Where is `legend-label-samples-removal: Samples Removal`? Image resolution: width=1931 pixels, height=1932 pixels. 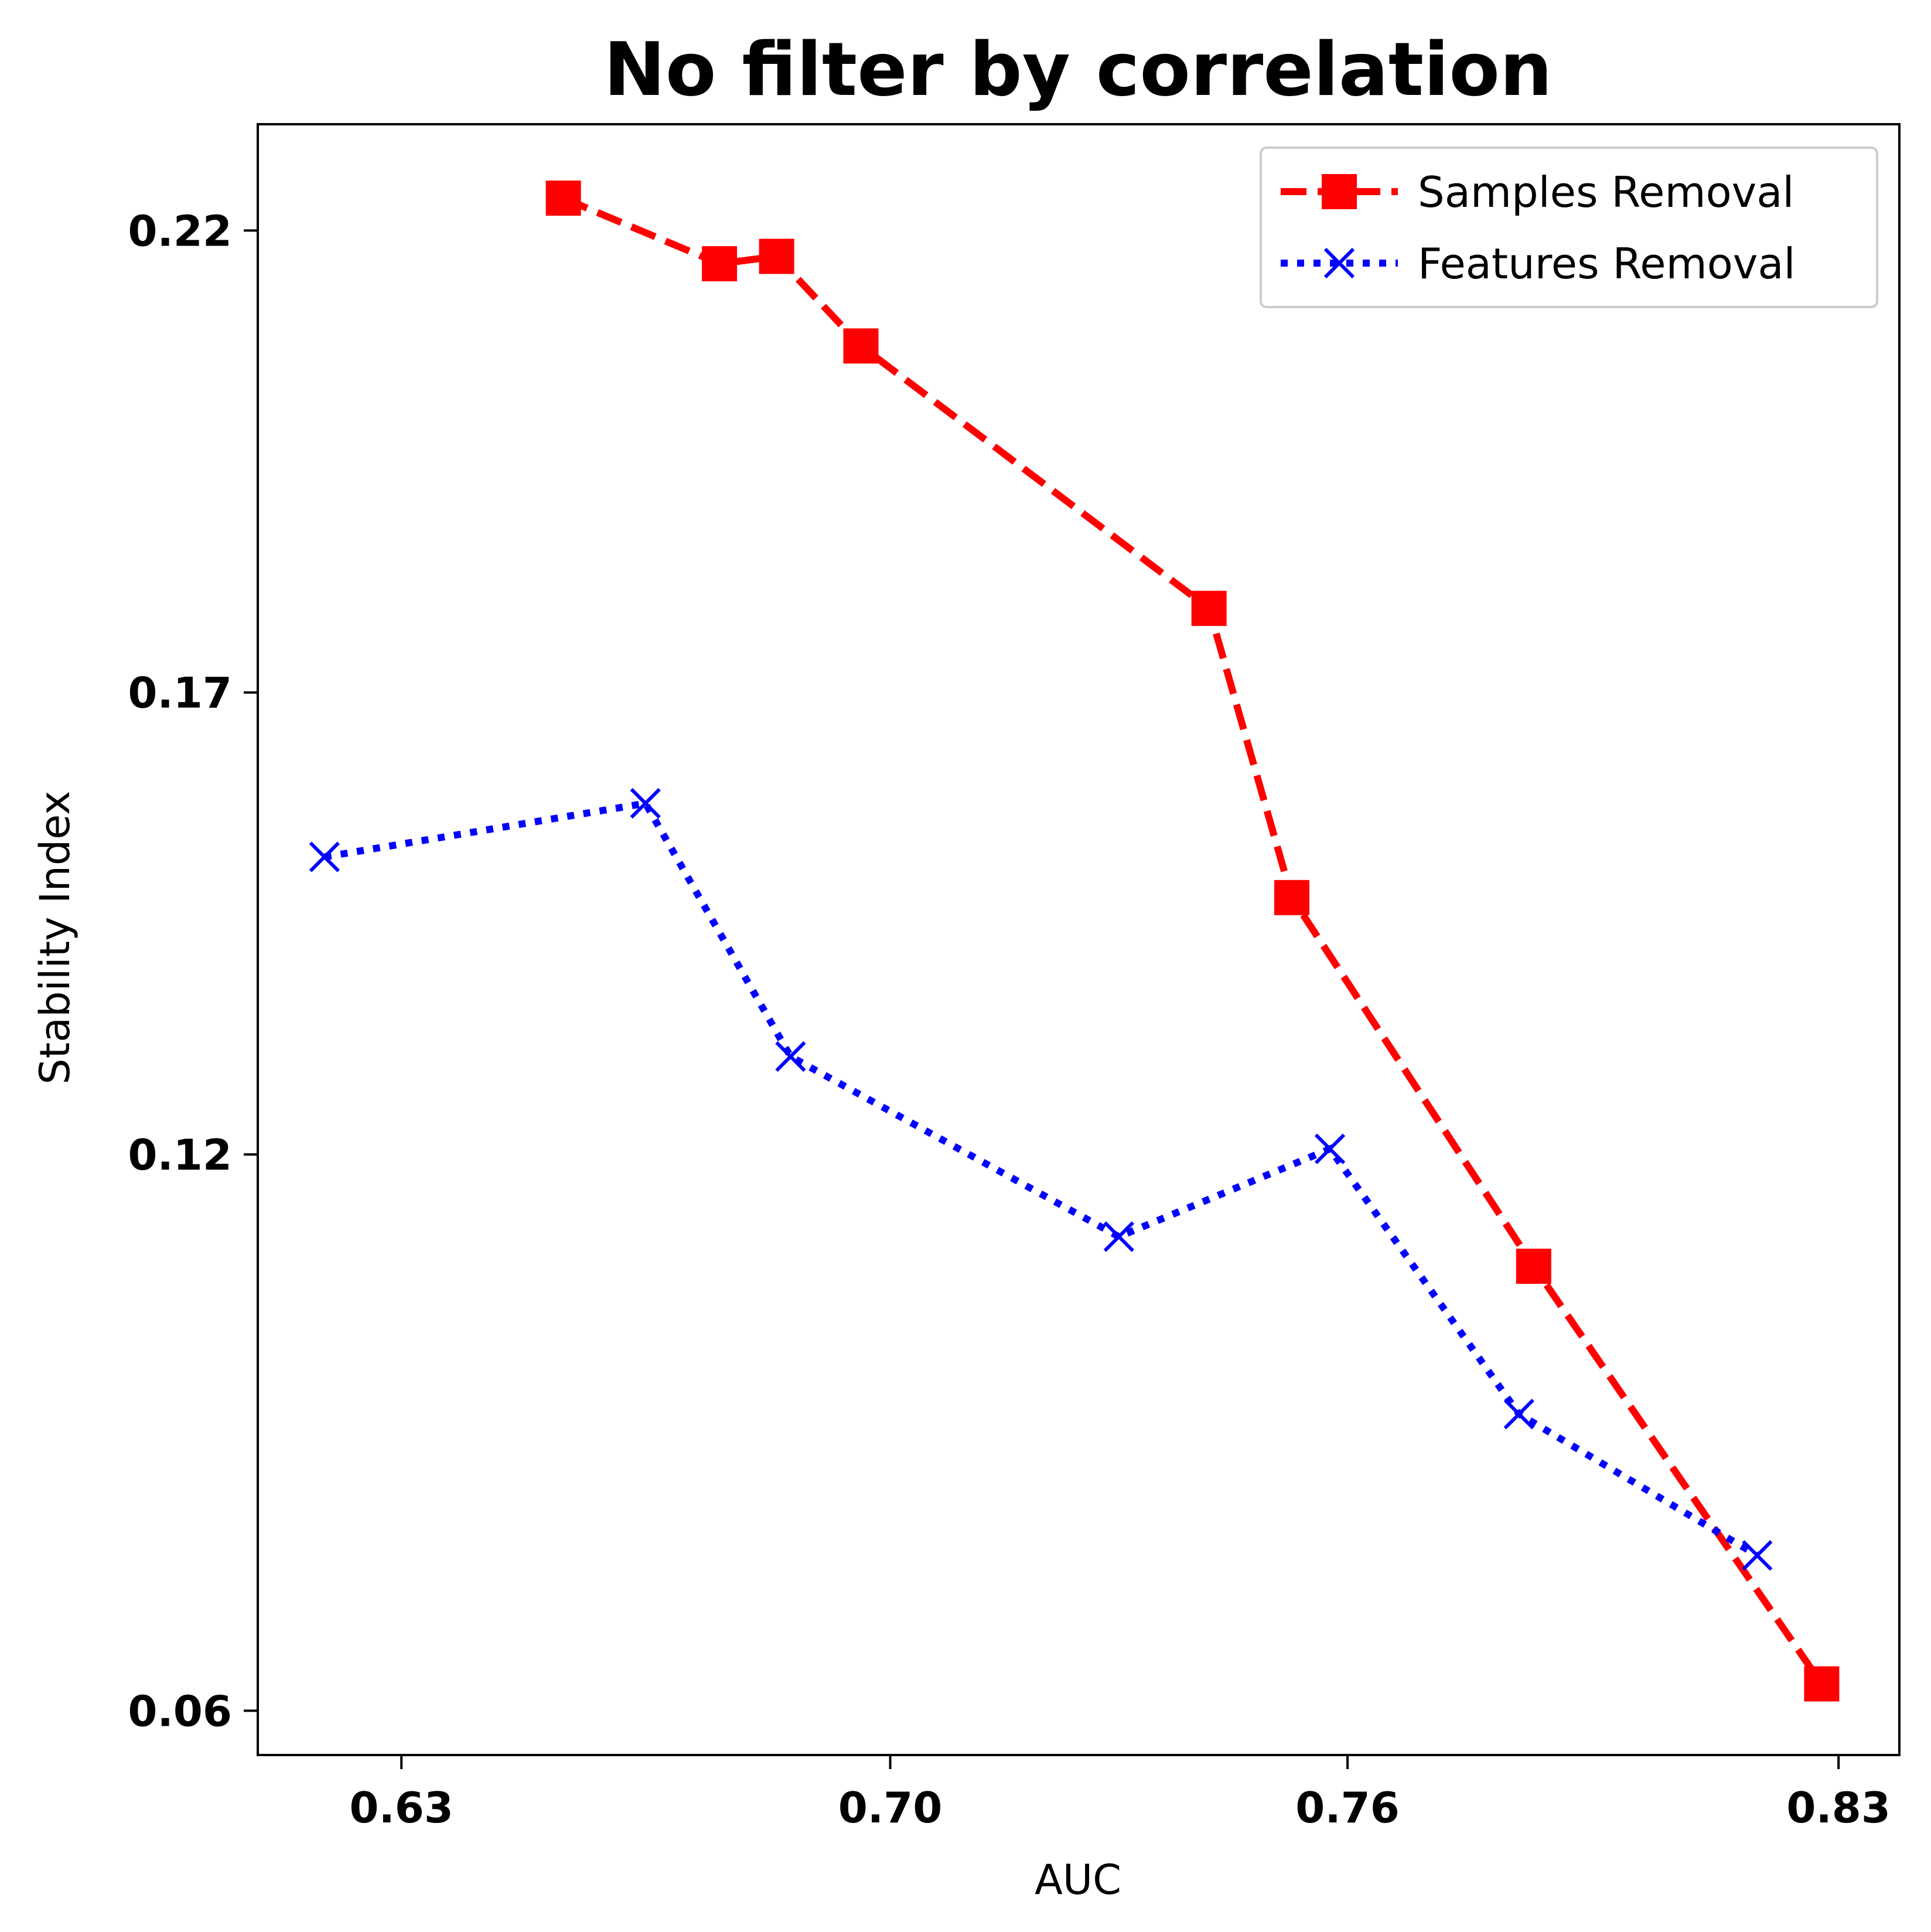
legend-label-samples-removal: Samples Removal is located at coordinates (1606, 192).